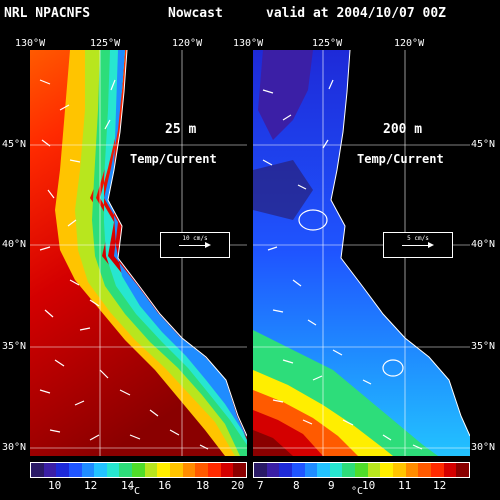  Describe the element at coordinates (327, 43) in the screenshot. I see `lon-label-125w-right: 125°W` at that location.